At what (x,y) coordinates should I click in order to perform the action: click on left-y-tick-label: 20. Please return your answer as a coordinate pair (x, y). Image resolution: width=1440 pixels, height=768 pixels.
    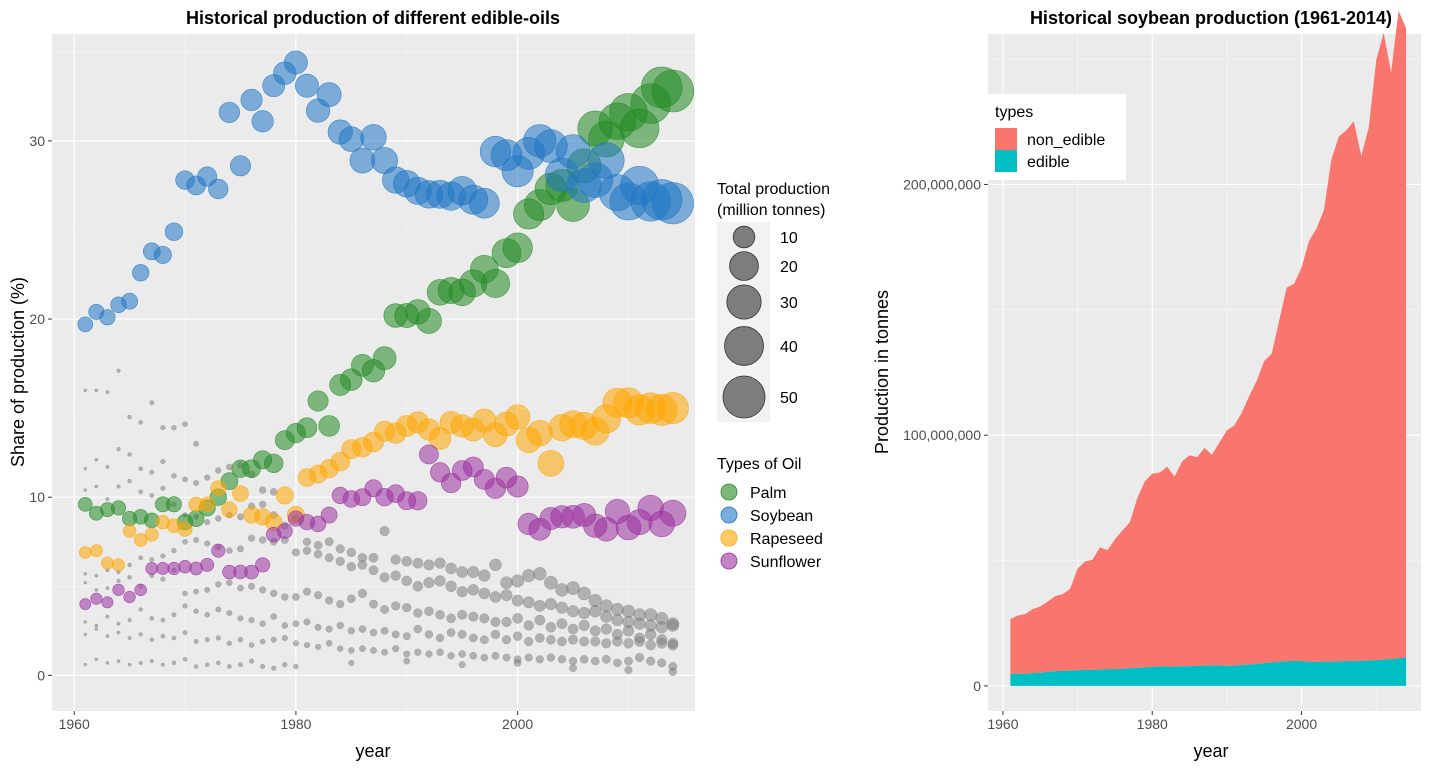
    Looking at the image, I should click on (37, 319).